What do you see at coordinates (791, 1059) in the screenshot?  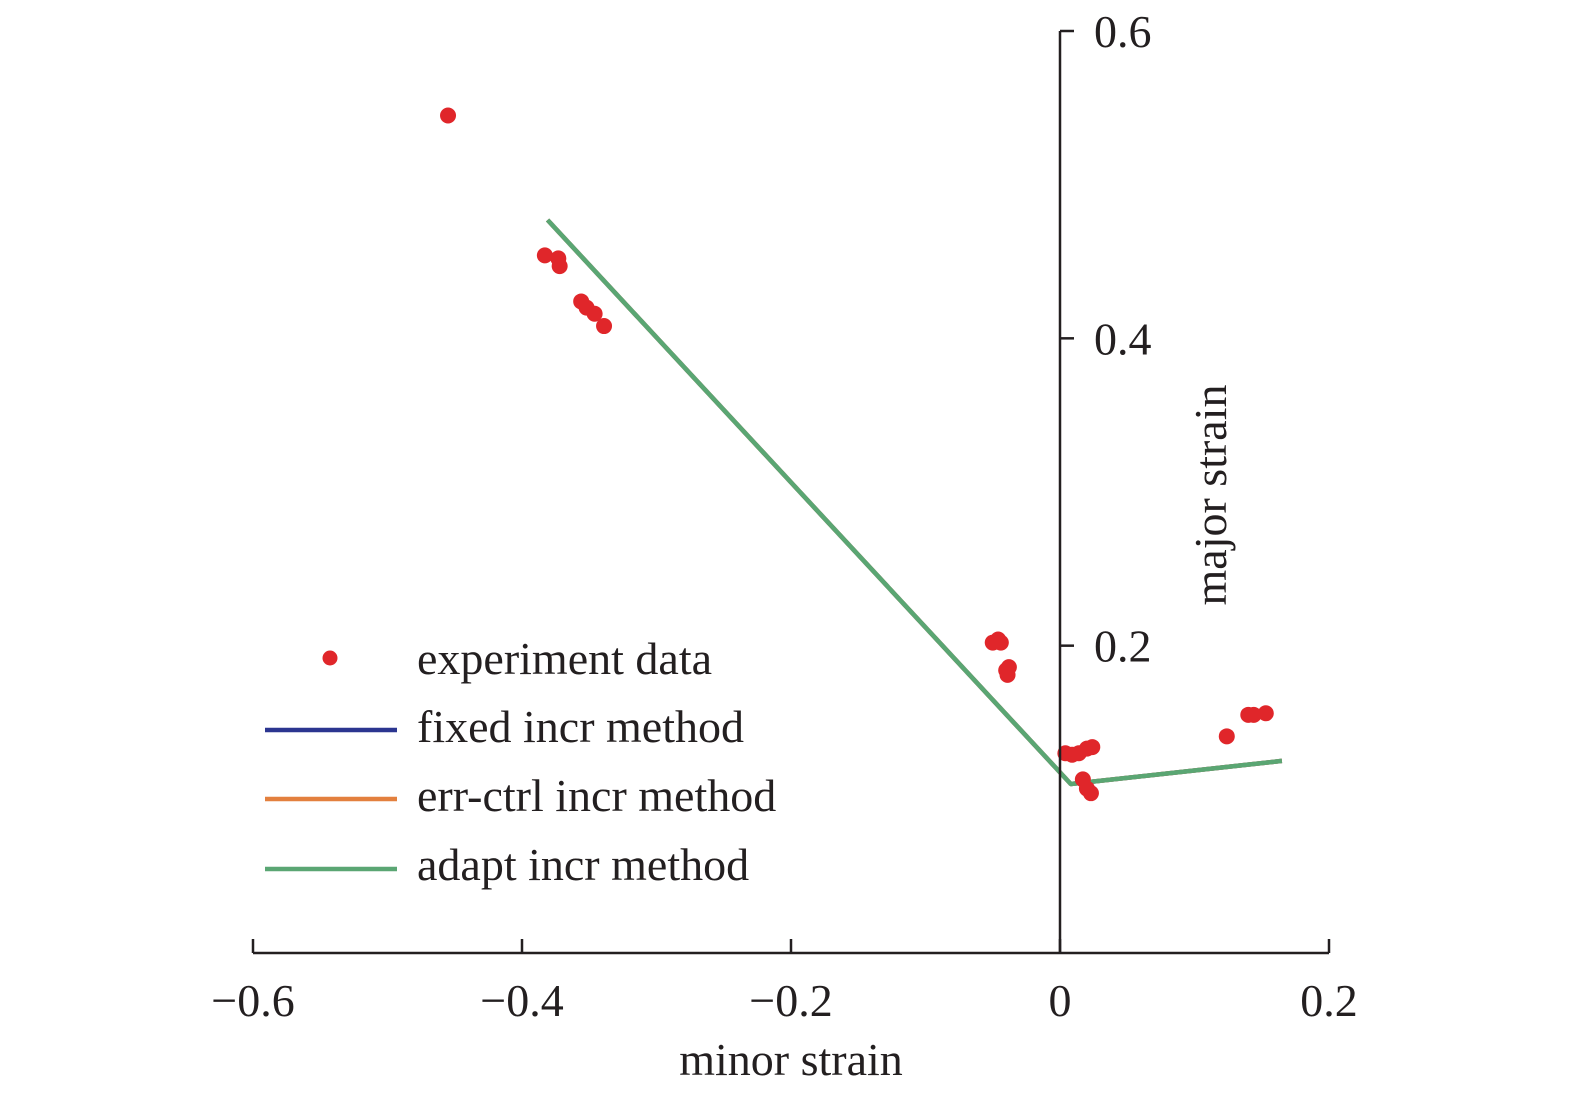 I see `x-axis-title: minor strain` at bounding box center [791, 1059].